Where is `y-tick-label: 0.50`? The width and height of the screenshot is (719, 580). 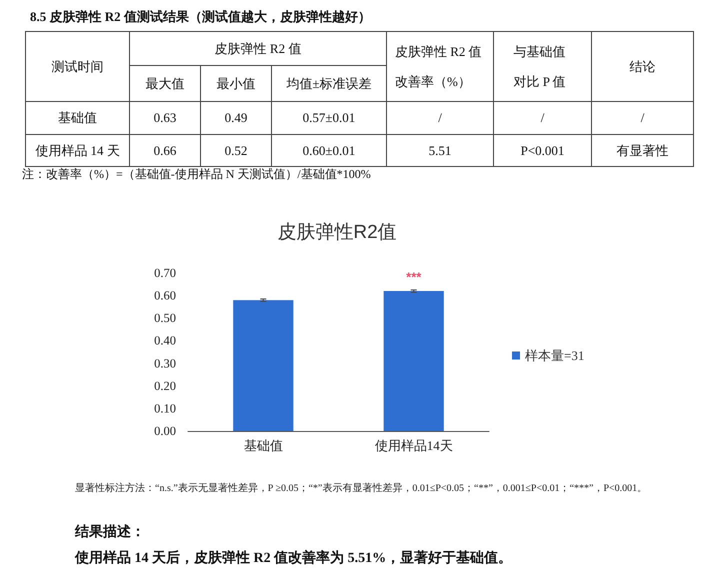
y-tick-label: 0.50 is located at coordinates (165, 318).